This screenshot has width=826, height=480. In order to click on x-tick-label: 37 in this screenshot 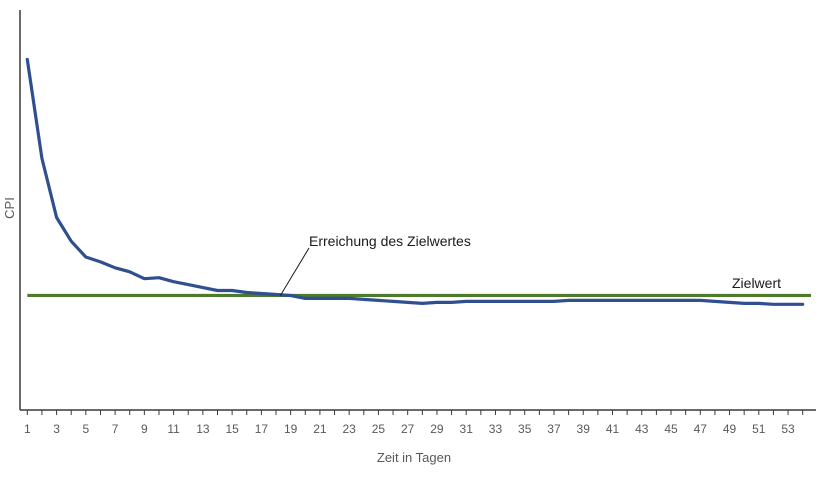, I will do `click(554, 429)`.